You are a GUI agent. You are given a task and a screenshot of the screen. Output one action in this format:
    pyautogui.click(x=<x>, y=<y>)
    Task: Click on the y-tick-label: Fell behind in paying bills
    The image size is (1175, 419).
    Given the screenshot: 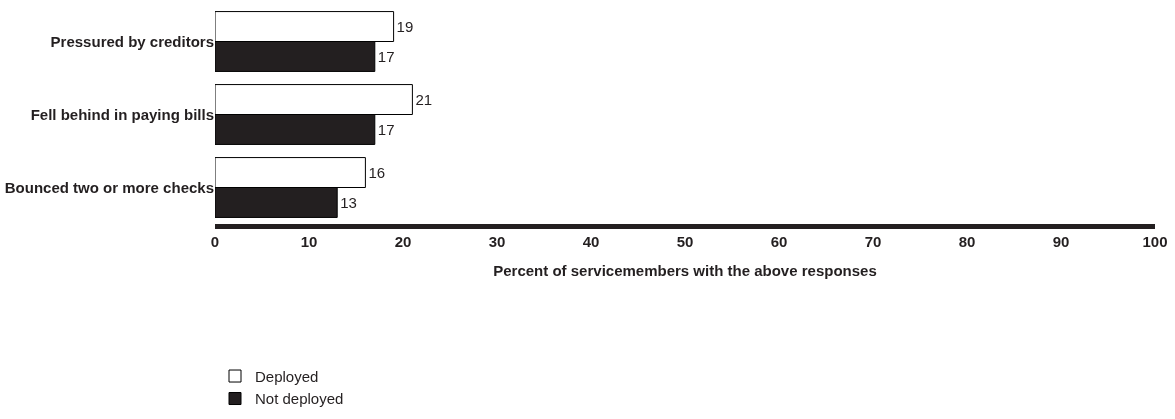 What is the action you would take?
    pyautogui.click(x=122, y=114)
    